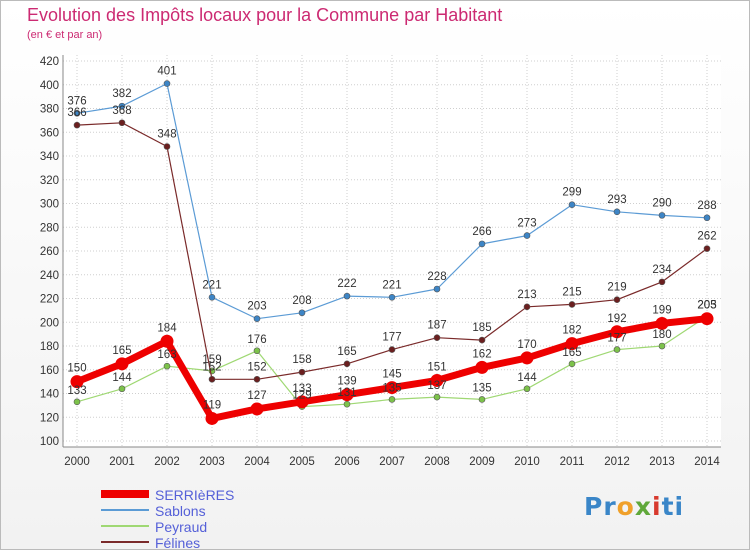 The height and width of the screenshot is (550, 750). Describe the element at coordinates (301, 360) in the screenshot. I see `data-label-f-lines: 158` at that location.